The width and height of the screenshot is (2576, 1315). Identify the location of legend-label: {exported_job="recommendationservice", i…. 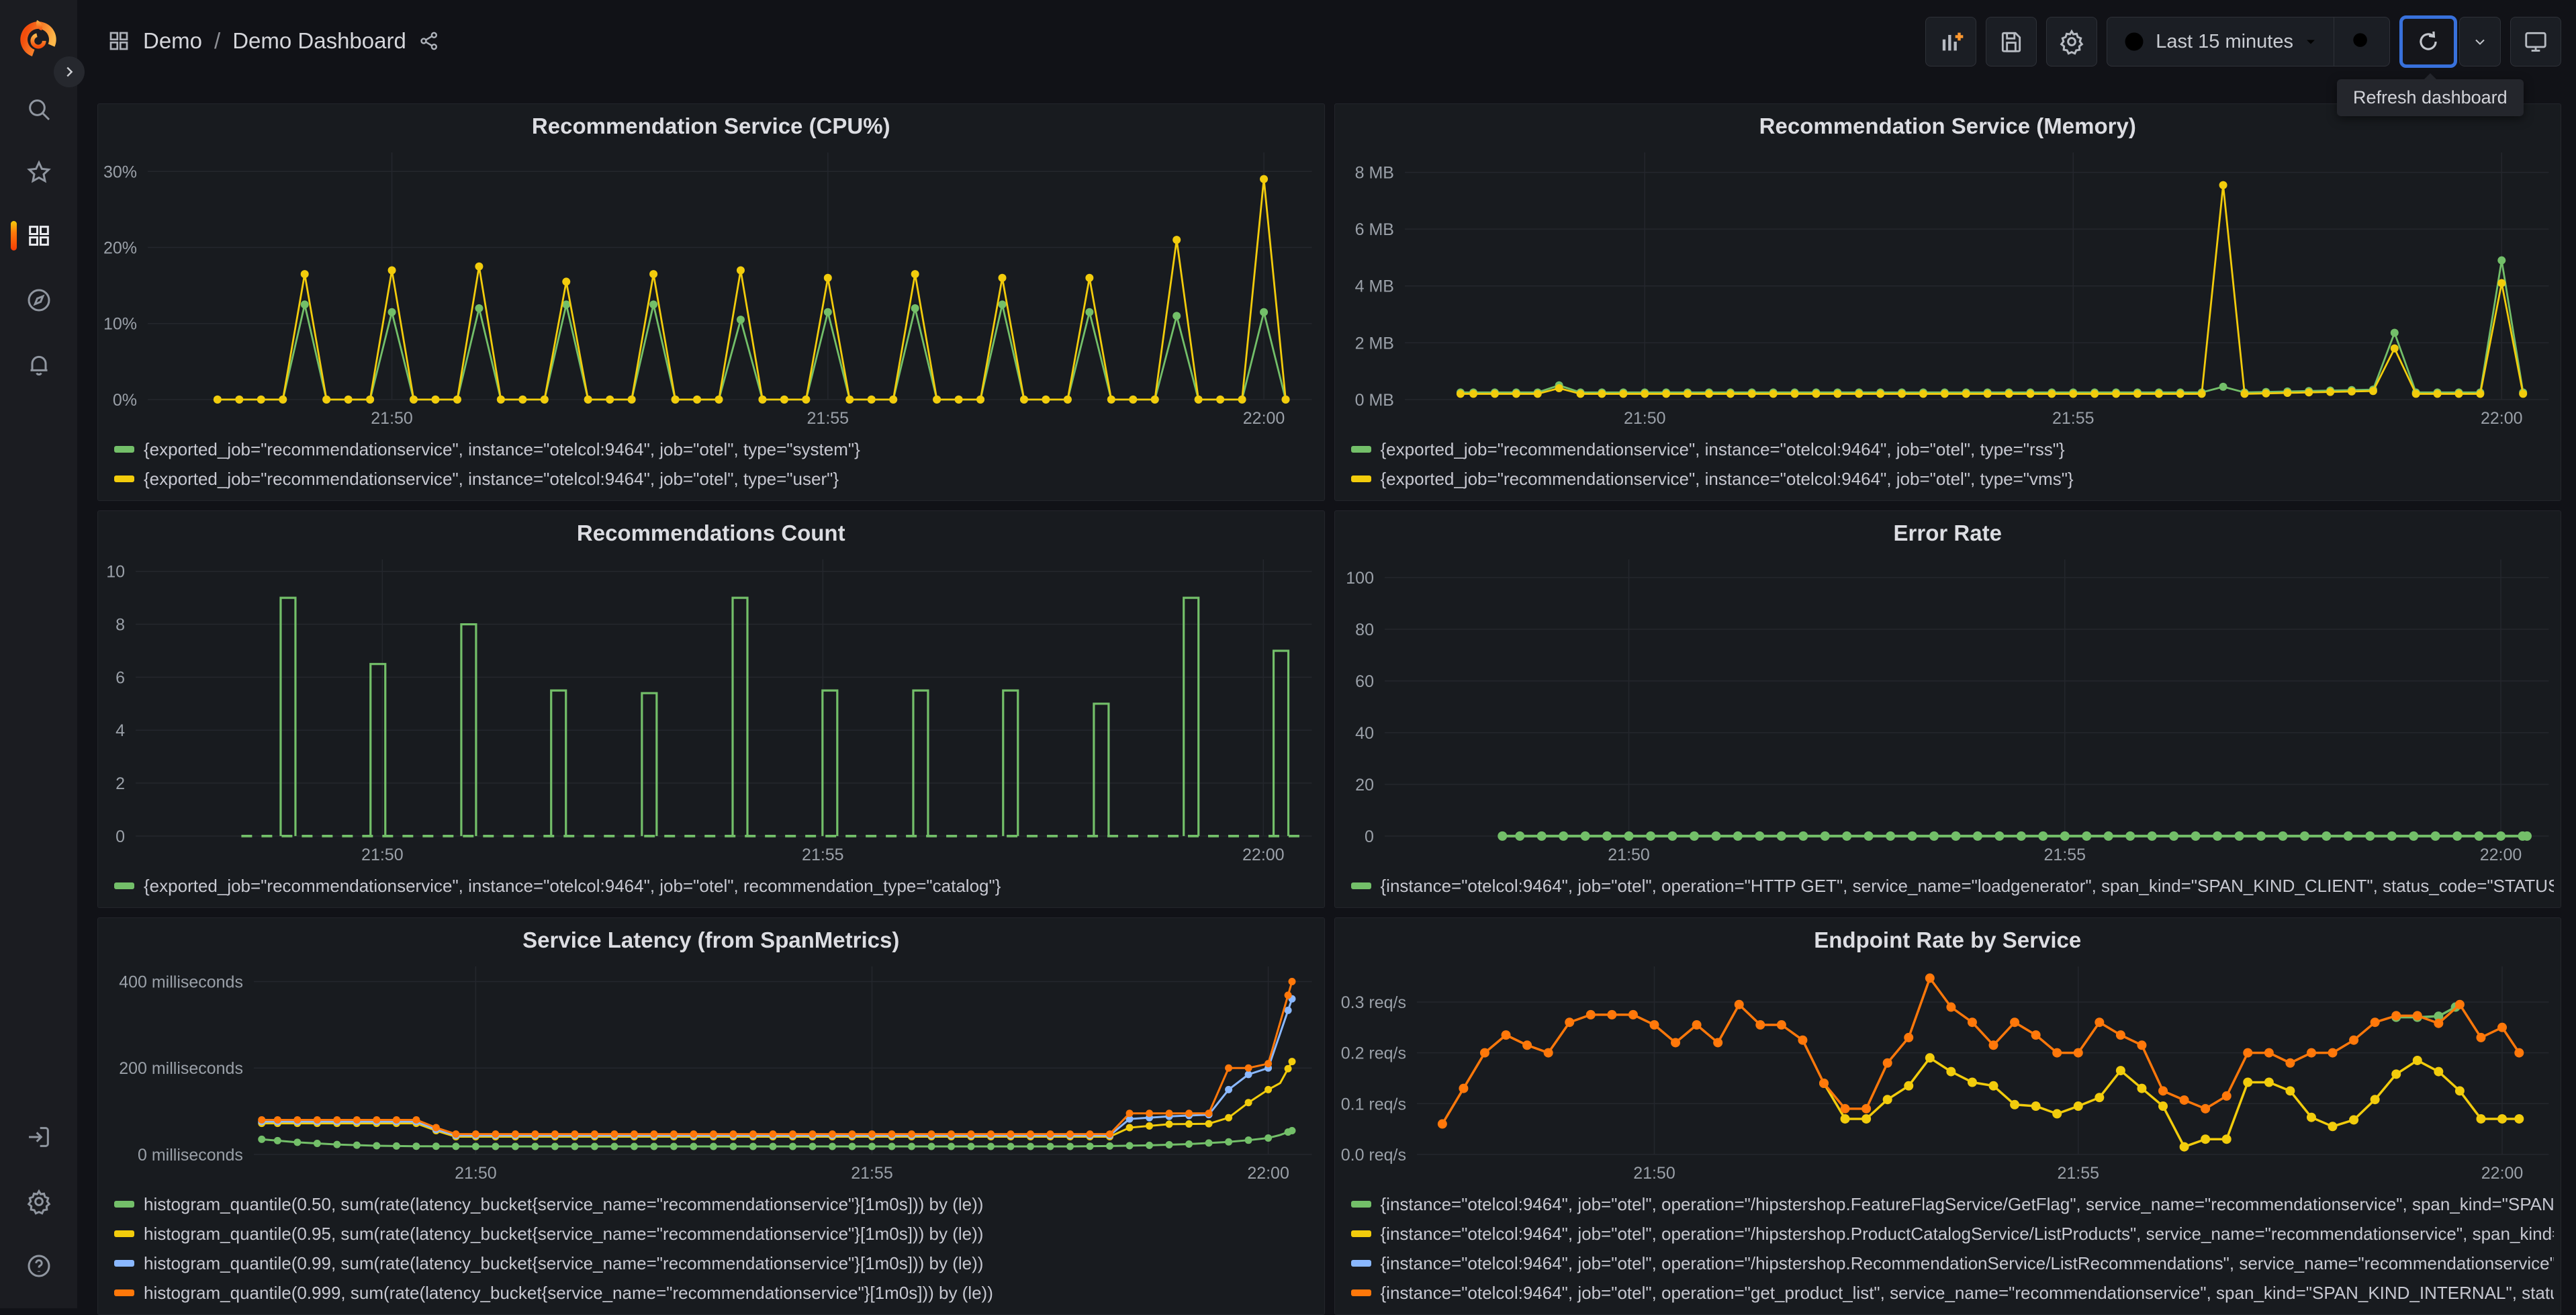
(1727, 478).